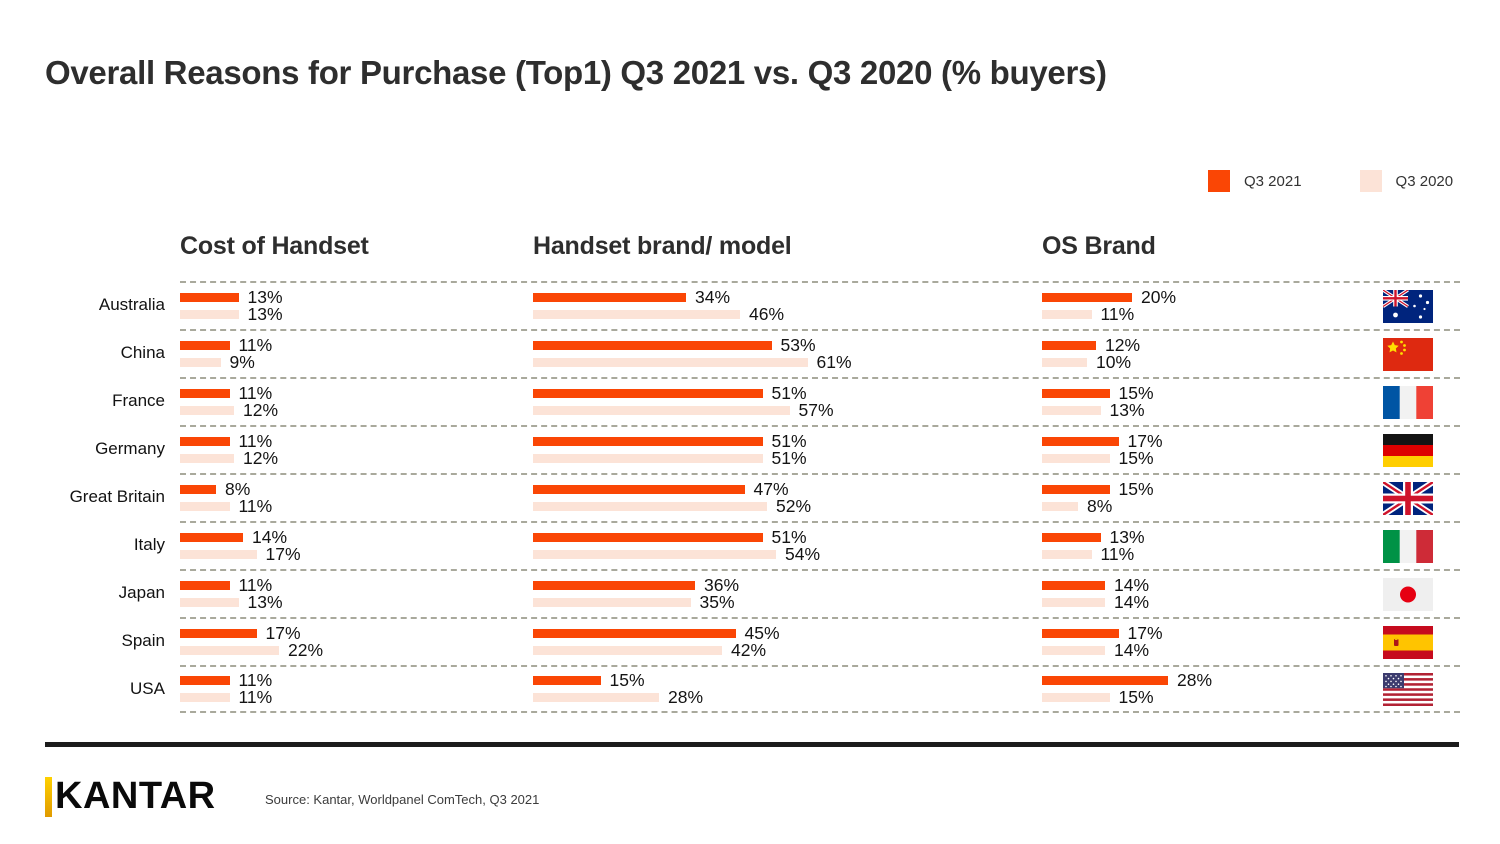  I want to click on cost-cell: 13% 13%, so click(356, 306).